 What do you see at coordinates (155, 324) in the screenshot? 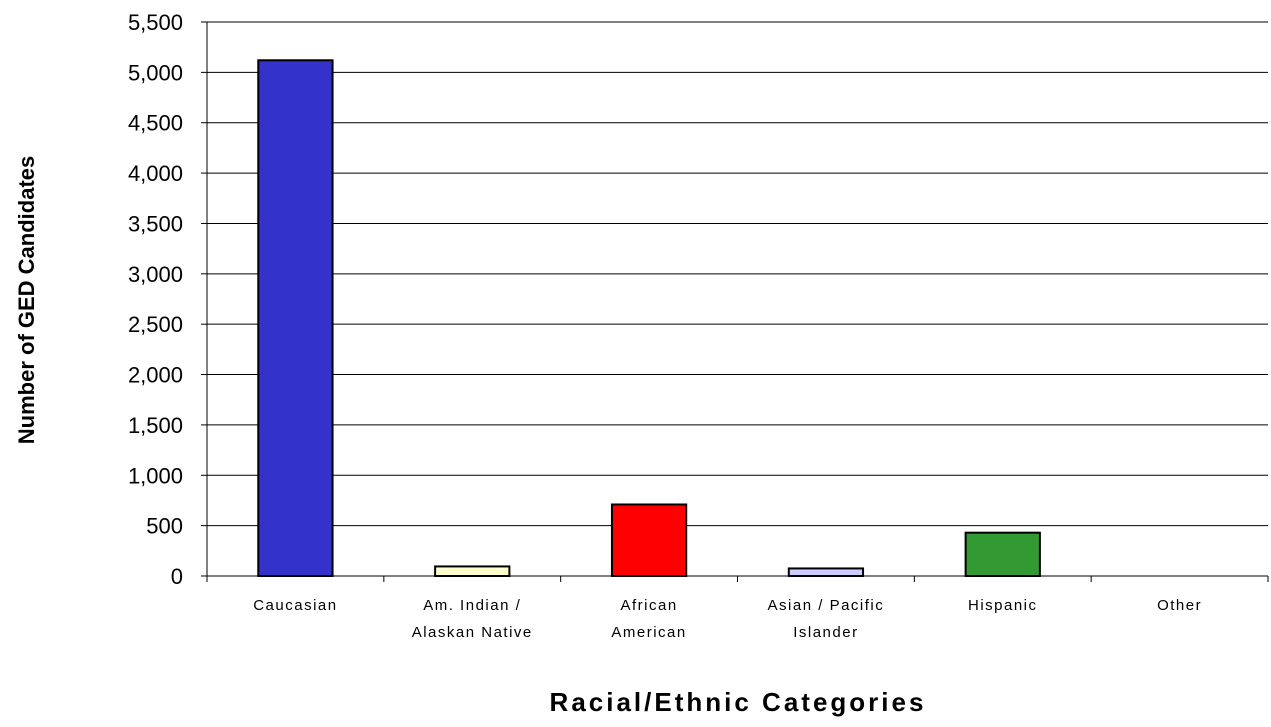
I see `y-tick-label: 2,500` at bounding box center [155, 324].